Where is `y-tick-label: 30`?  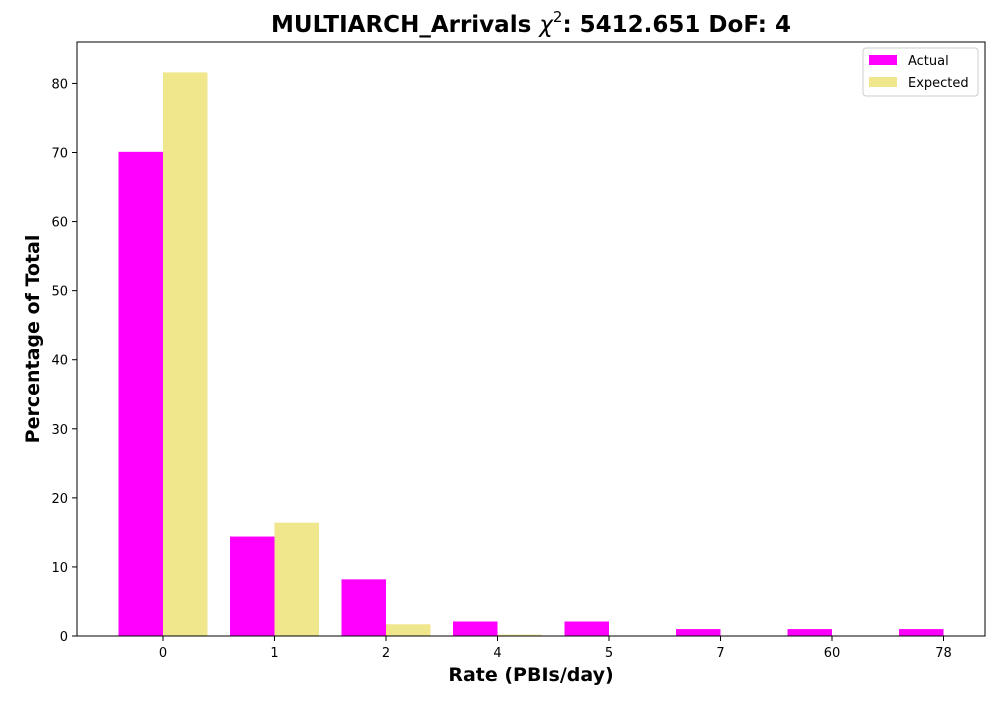
y-tick-label: 30 is located at coordinates (59, 430).